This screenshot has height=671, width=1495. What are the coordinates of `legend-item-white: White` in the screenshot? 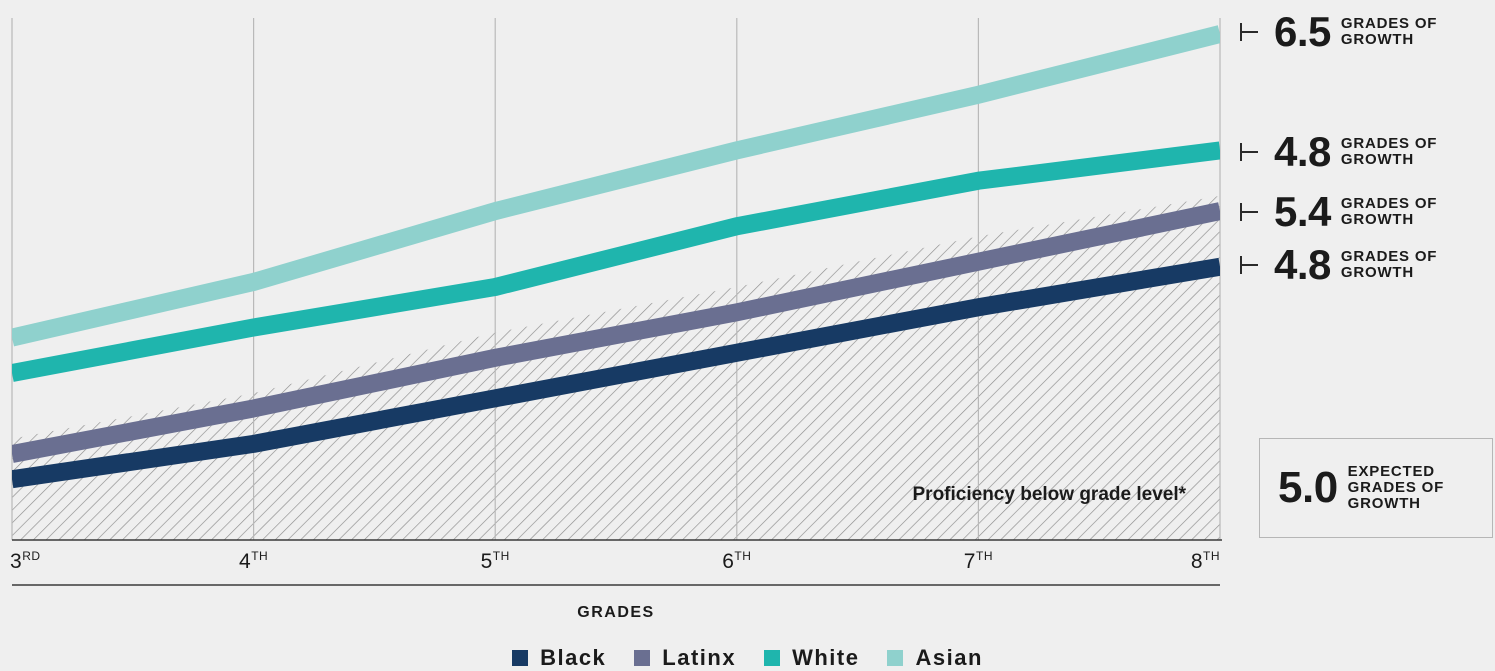 It's located at (811, 658).